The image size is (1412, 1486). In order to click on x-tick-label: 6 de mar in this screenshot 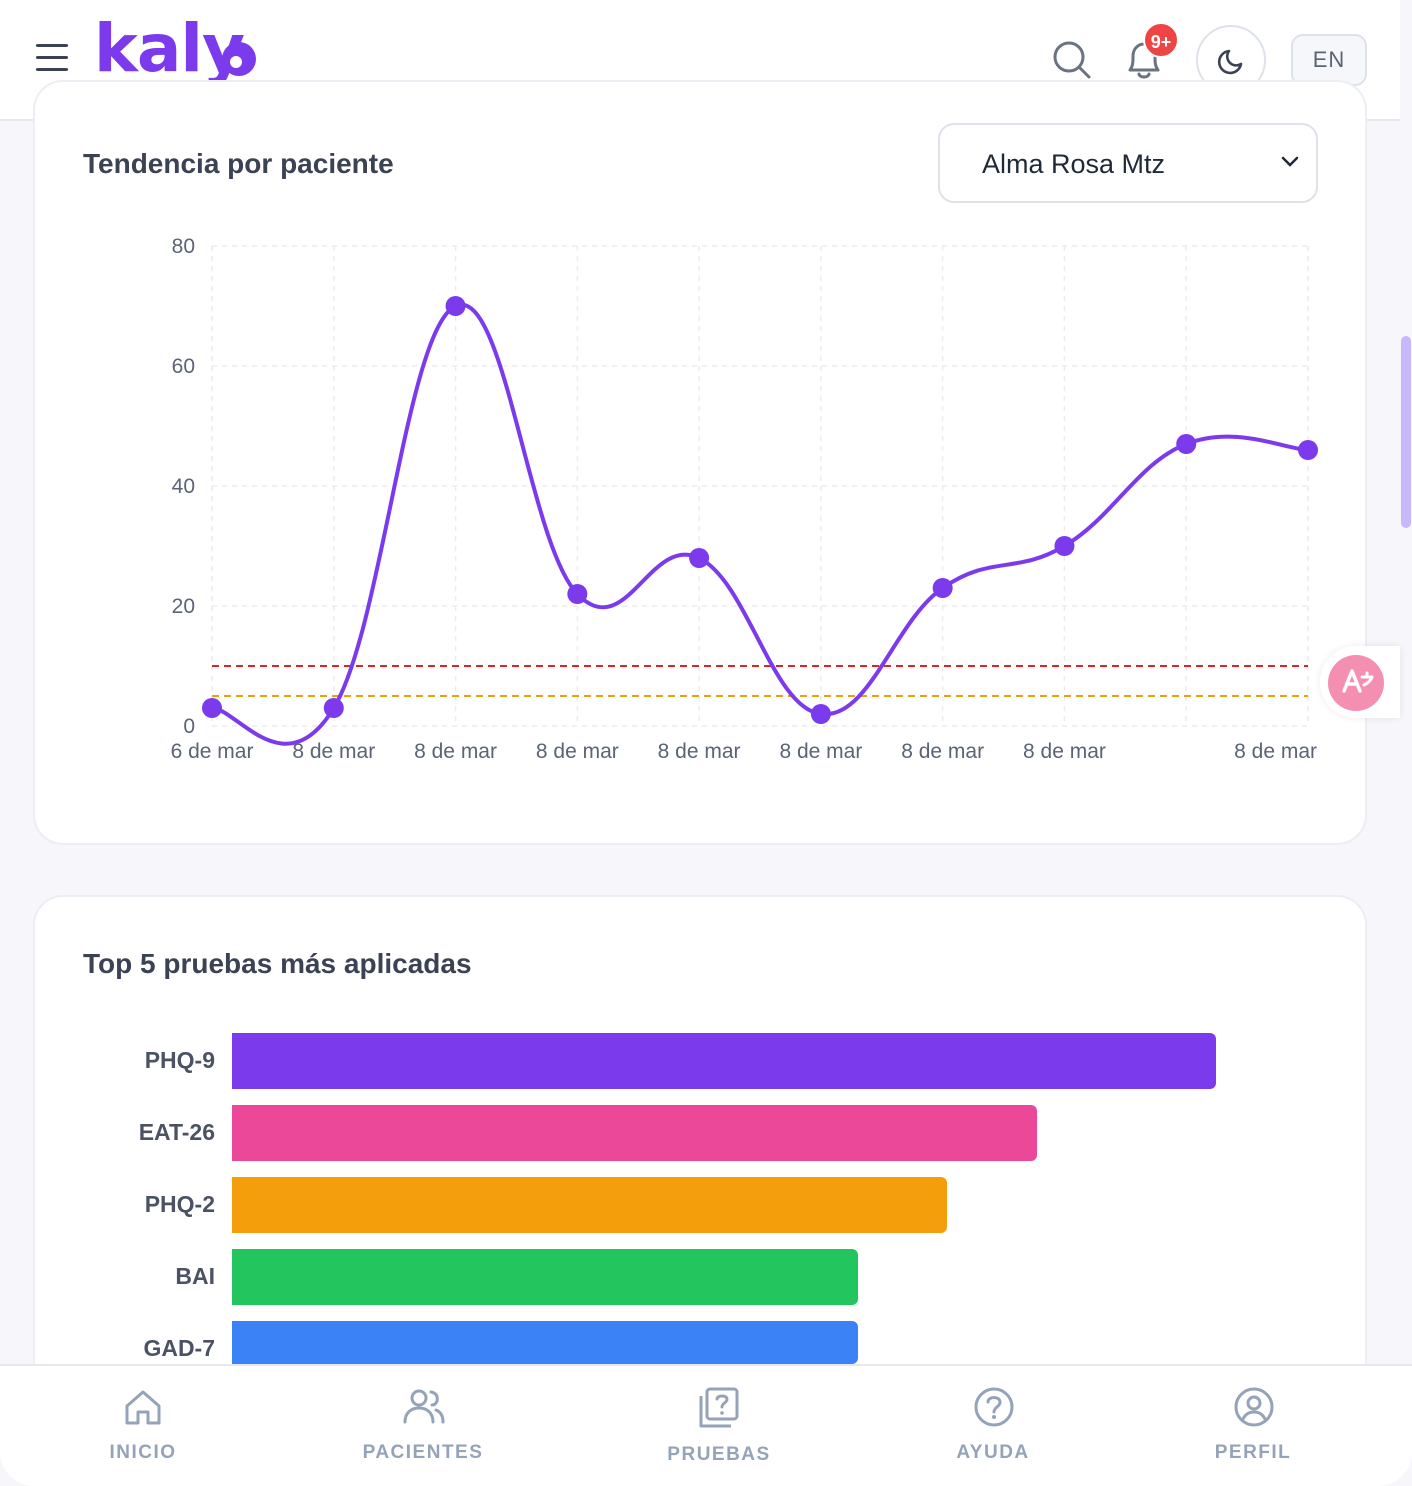, I will do `click(212, 751)`.